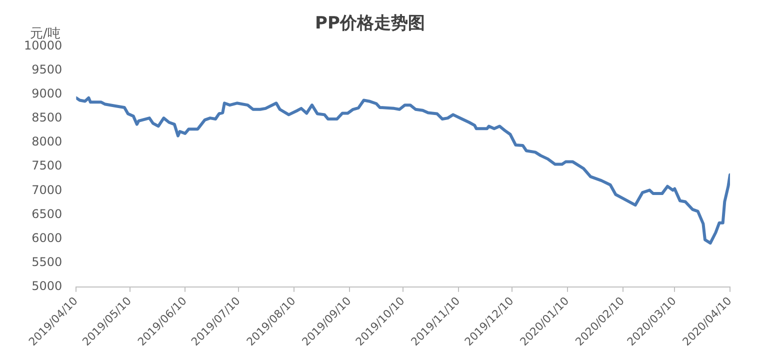  I want to click on chart-title: PP价格走势图, so click(370, 24).